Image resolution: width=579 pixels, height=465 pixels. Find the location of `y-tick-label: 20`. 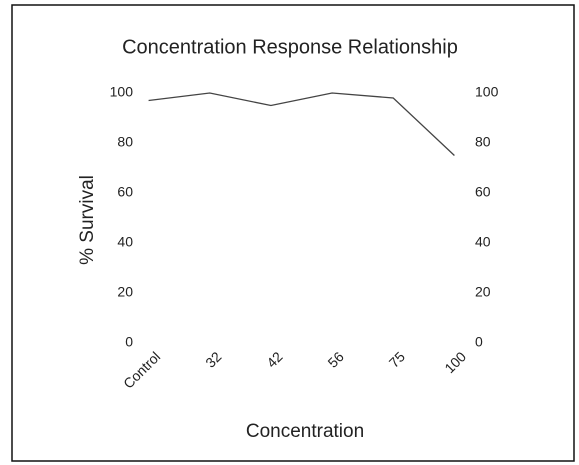

y-tick-label: 20 is located at coordinates (125, 292).